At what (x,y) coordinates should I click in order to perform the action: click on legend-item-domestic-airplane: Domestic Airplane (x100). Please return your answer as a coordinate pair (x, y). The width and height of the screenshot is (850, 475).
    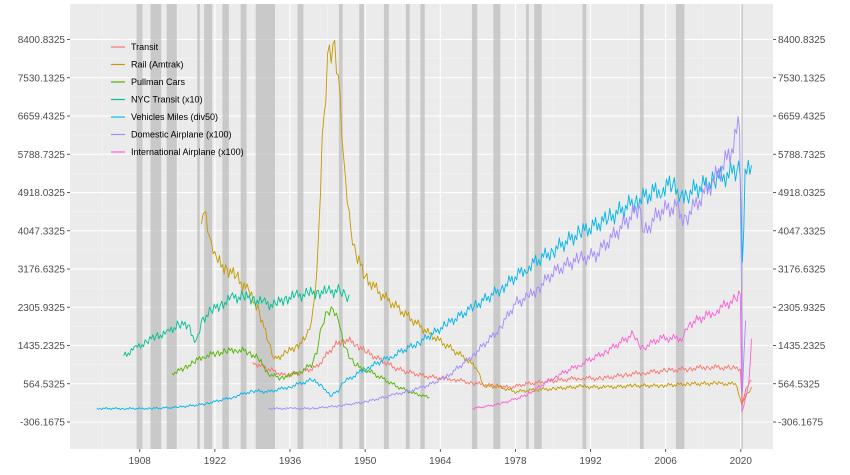
    Looking at the image, I should click on (171, 135).